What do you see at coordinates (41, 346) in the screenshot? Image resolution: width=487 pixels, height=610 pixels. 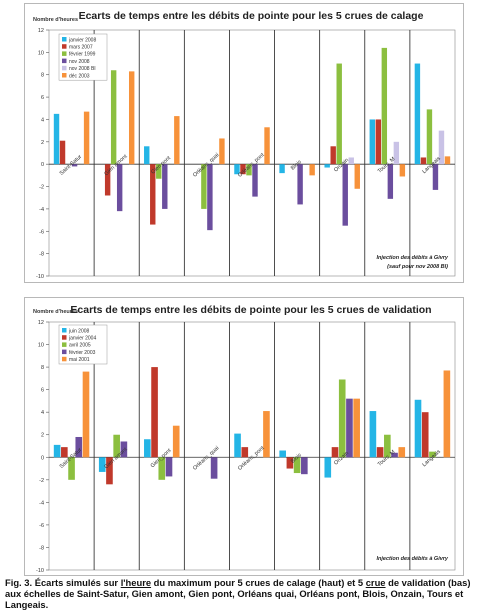 I see `y-tick-label: 10` at bounding box center [41, 346].